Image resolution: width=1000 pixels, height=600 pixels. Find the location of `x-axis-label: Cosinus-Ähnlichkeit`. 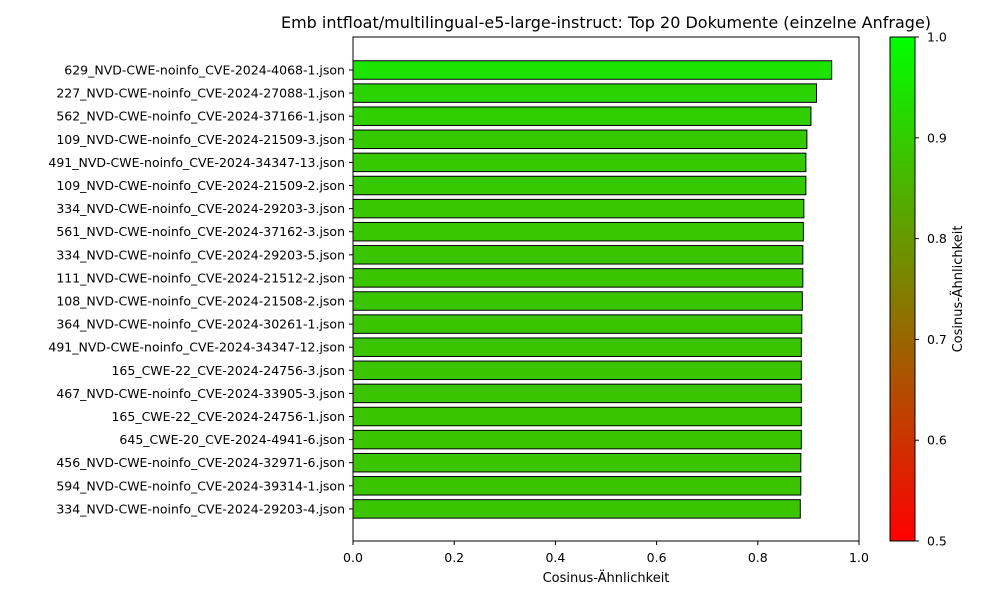

x-axis-label: Cosinus-Ähnlichkeit is located at coordinates (606, 578).